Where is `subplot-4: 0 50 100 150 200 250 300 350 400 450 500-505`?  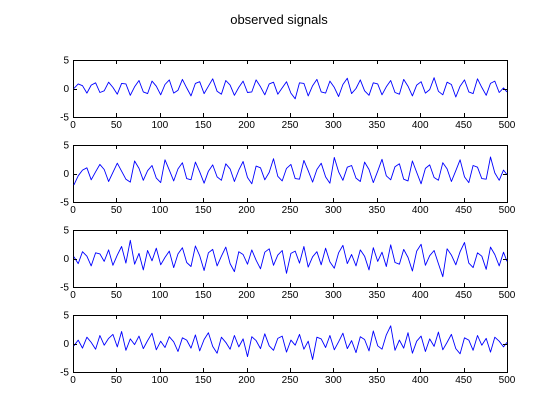
subplot-4: 0 50 100 150 200 250 300 350 400 450 500-505 is located at coordinates (288, 349).